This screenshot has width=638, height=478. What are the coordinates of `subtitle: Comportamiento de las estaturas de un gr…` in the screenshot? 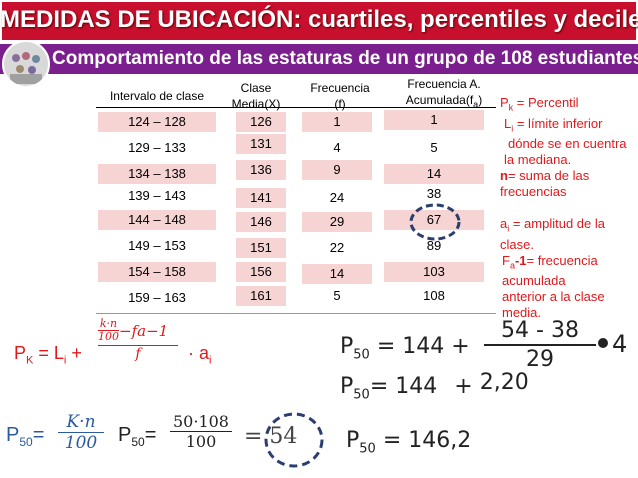 It's located at (345, 58).